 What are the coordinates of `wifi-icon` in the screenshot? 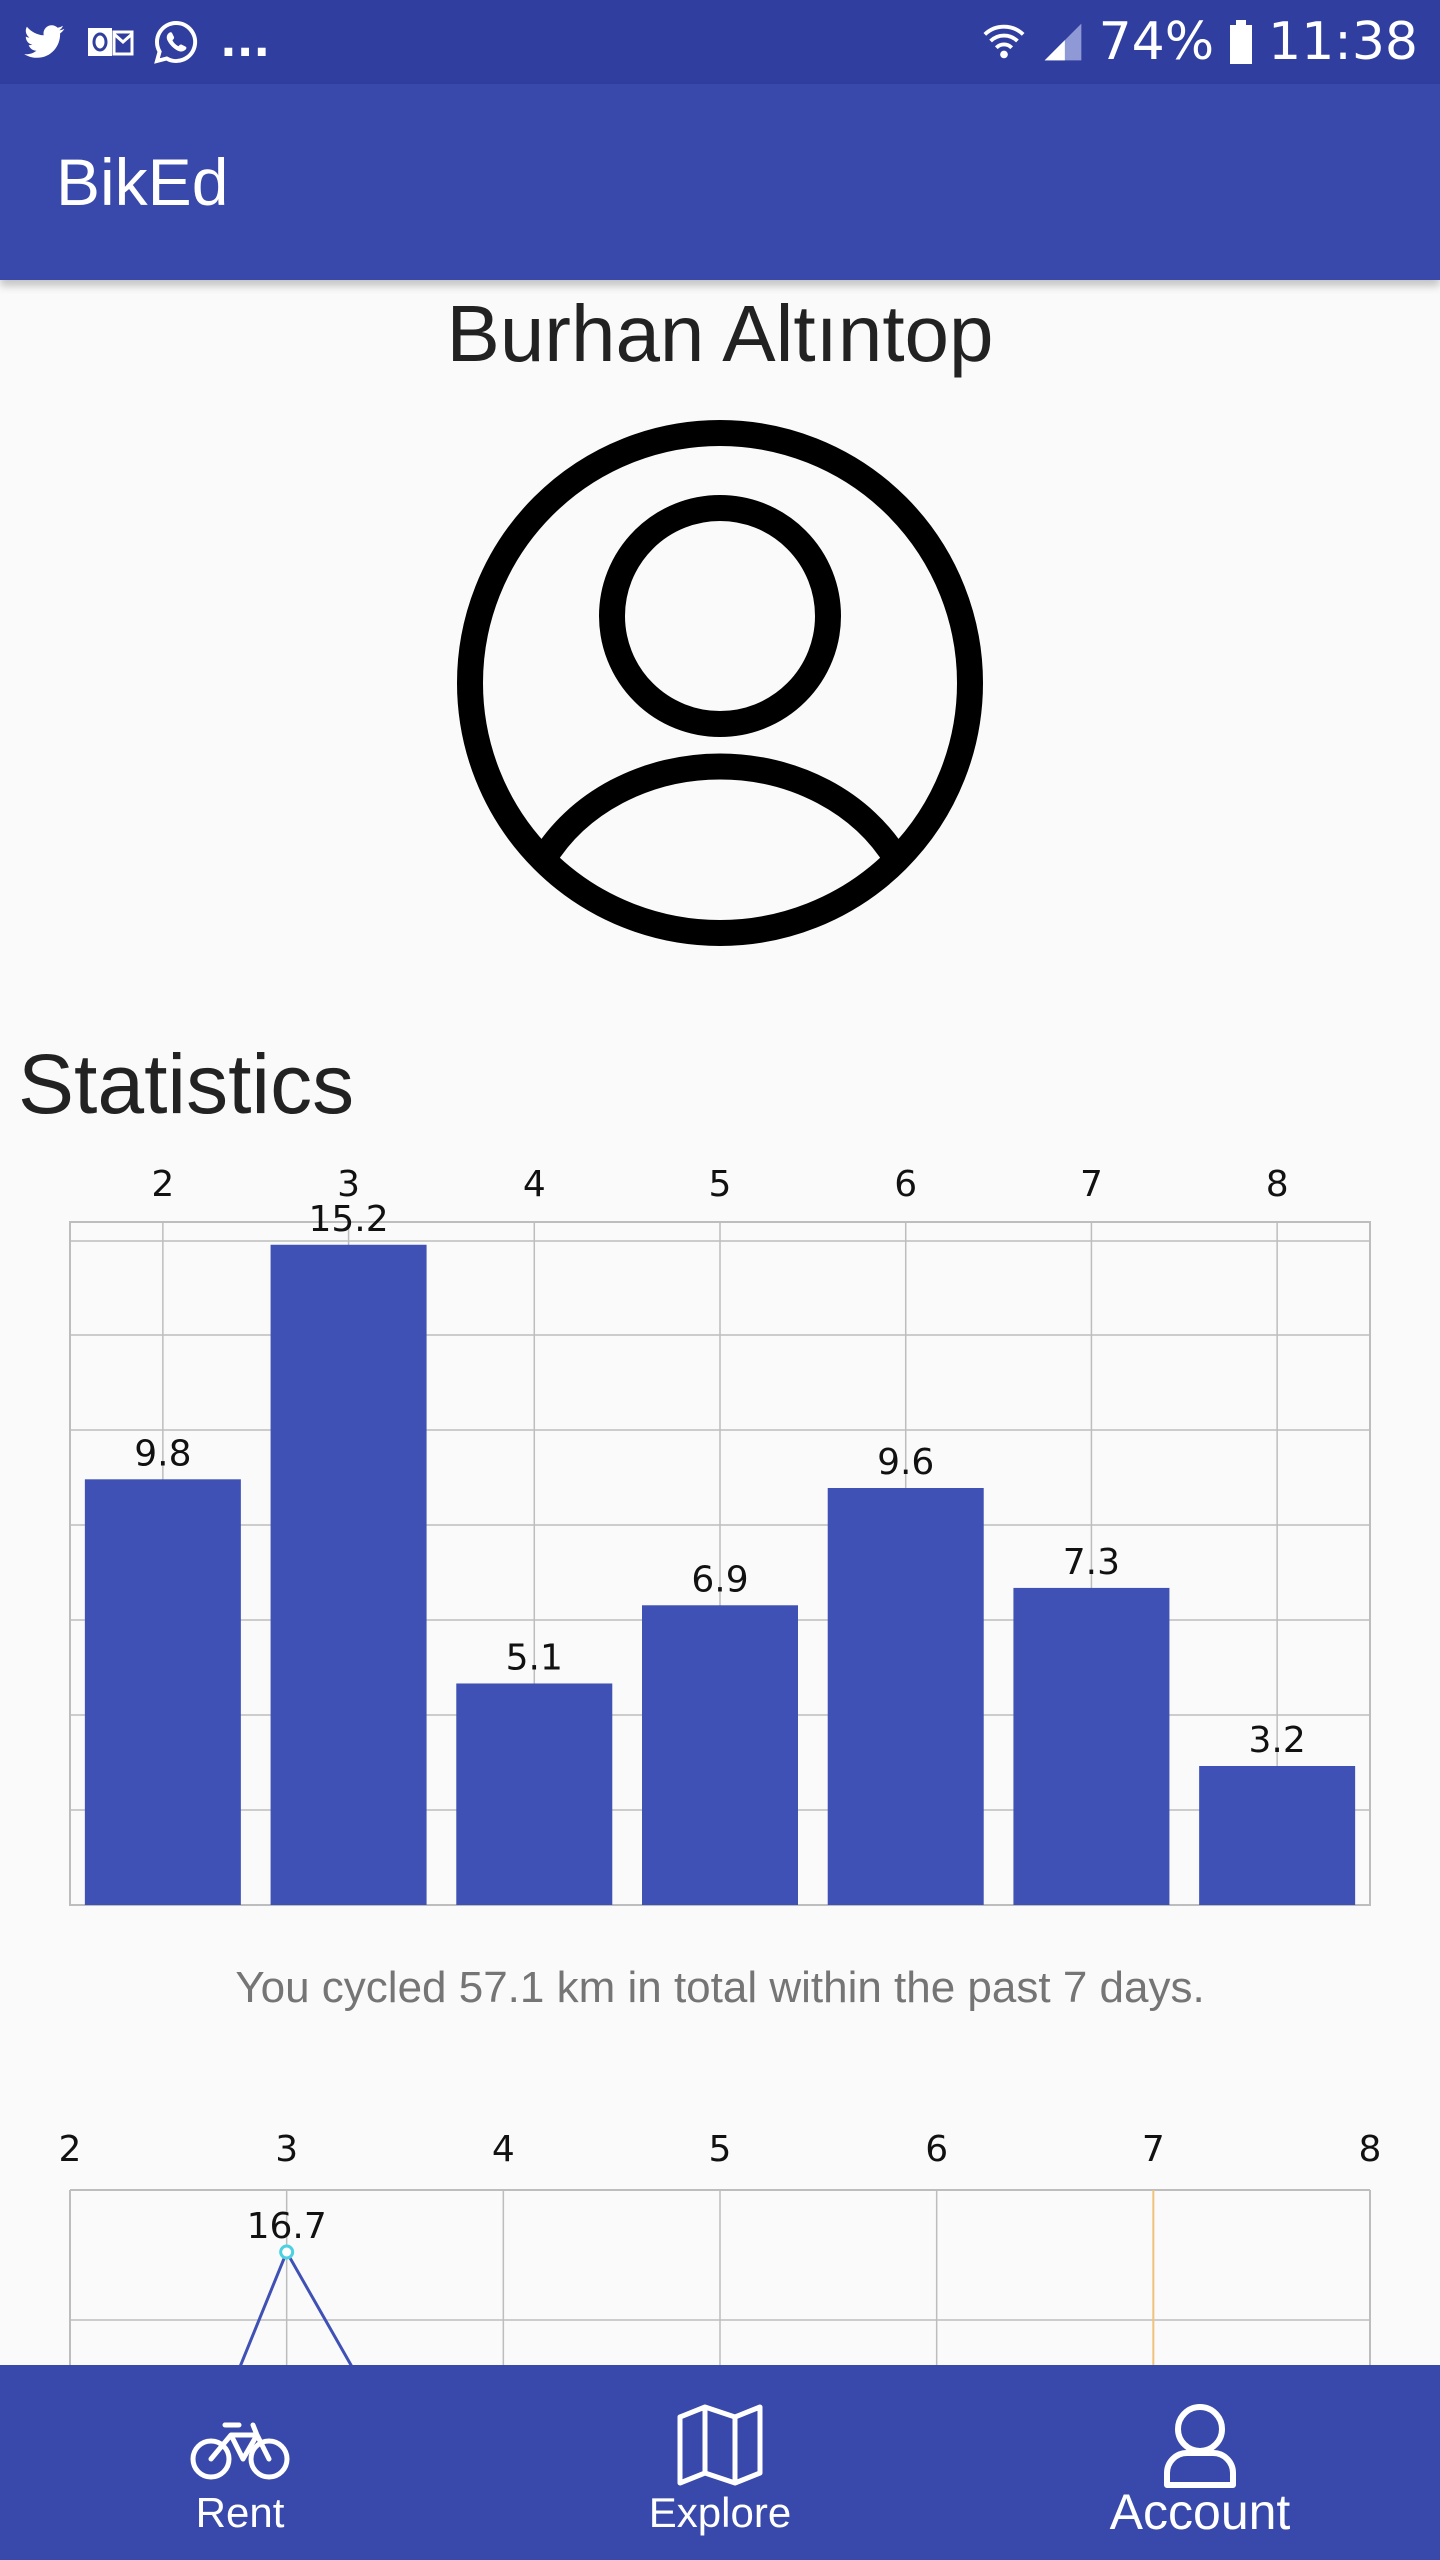 It's located at (1004, 41).